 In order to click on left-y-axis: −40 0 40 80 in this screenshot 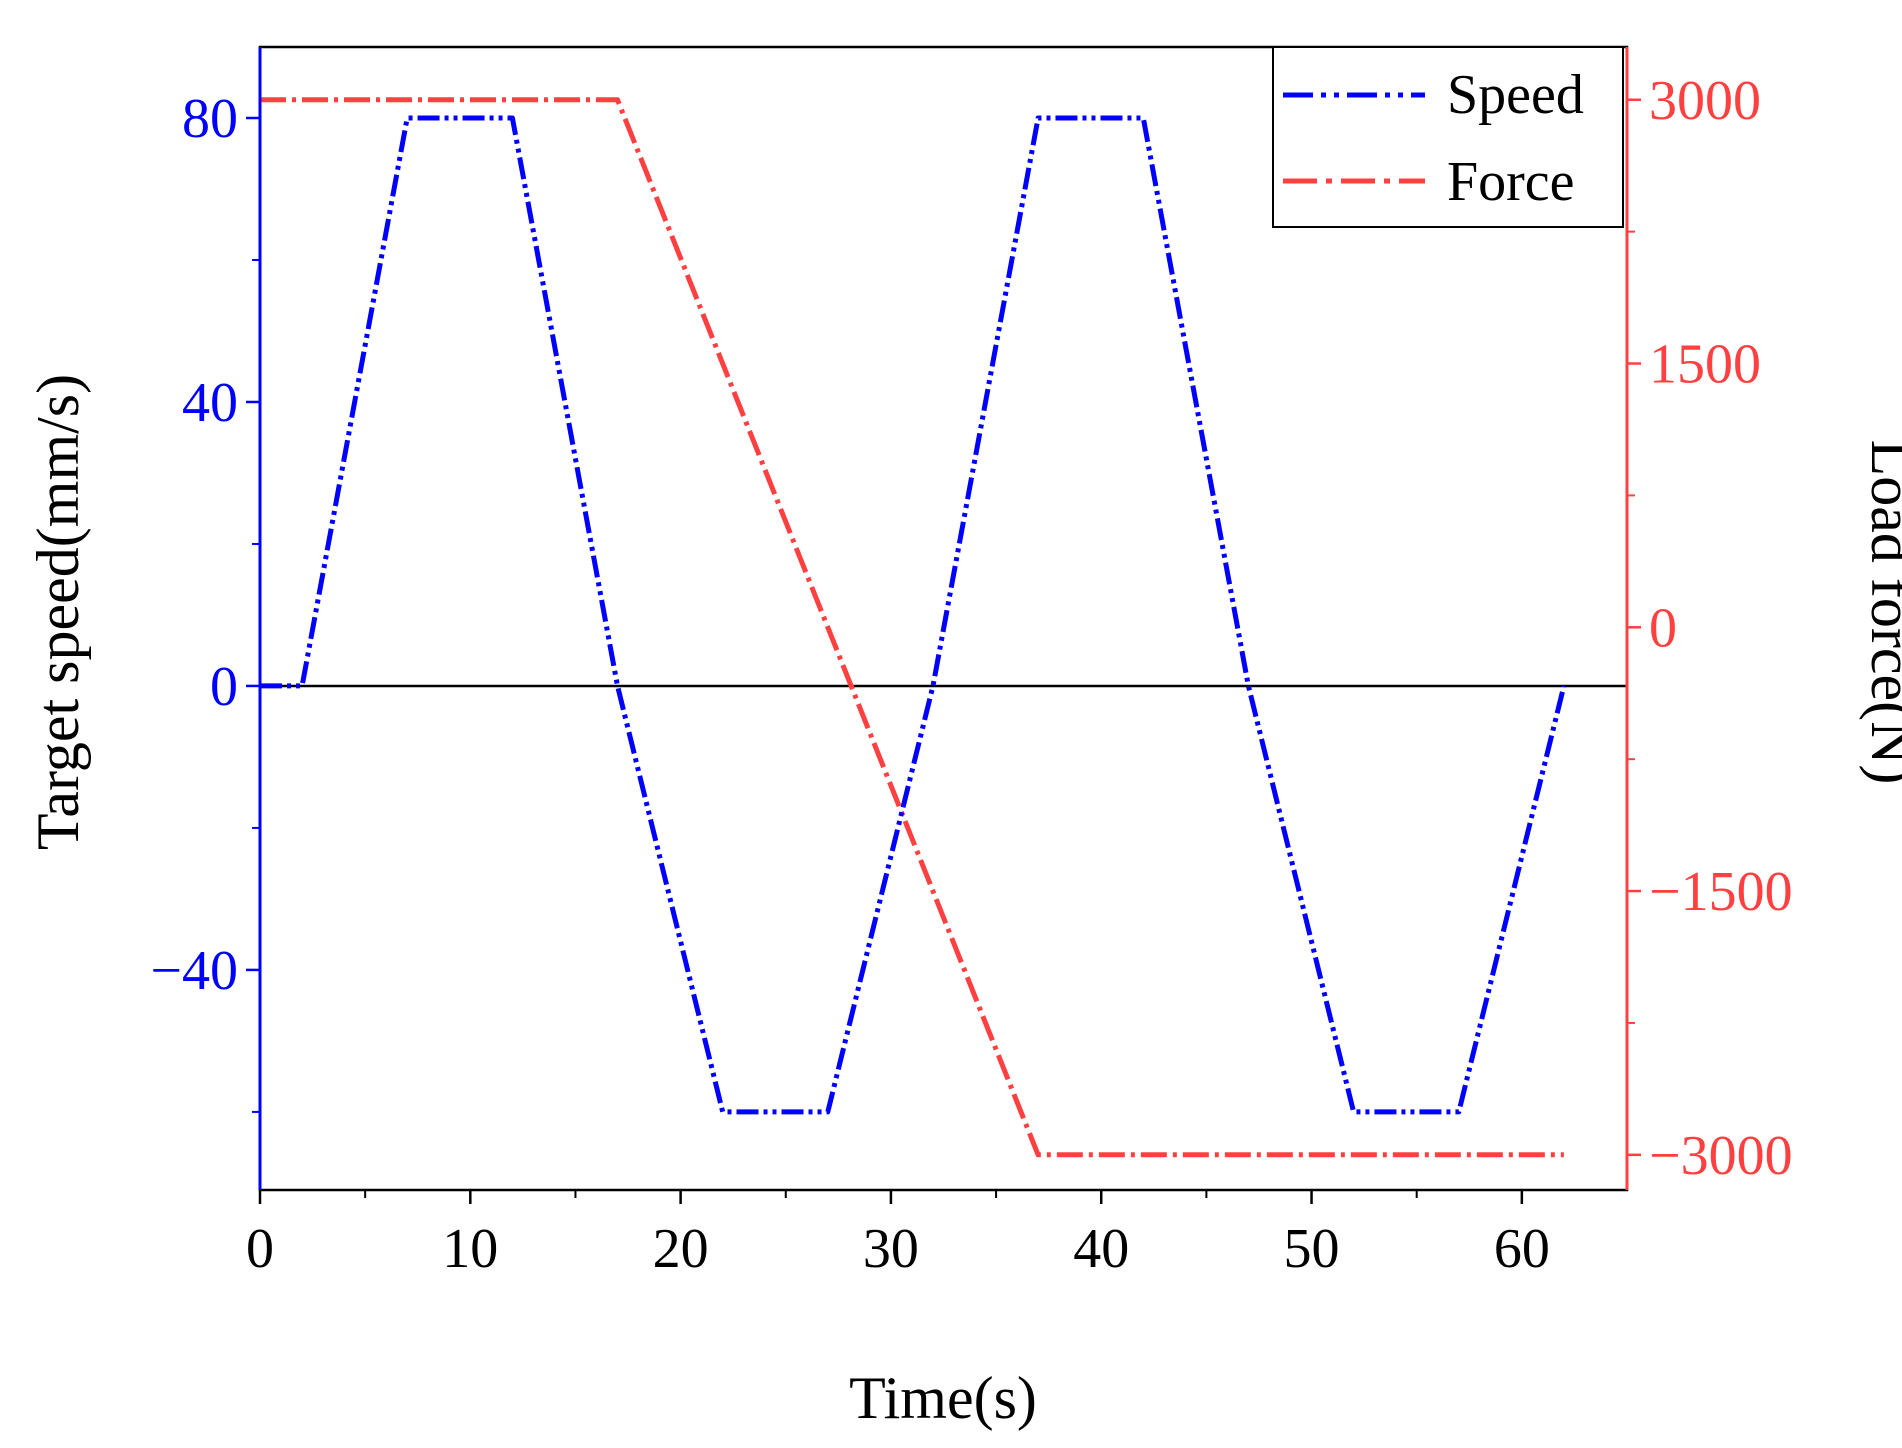, I will do `click(206, 618)`.